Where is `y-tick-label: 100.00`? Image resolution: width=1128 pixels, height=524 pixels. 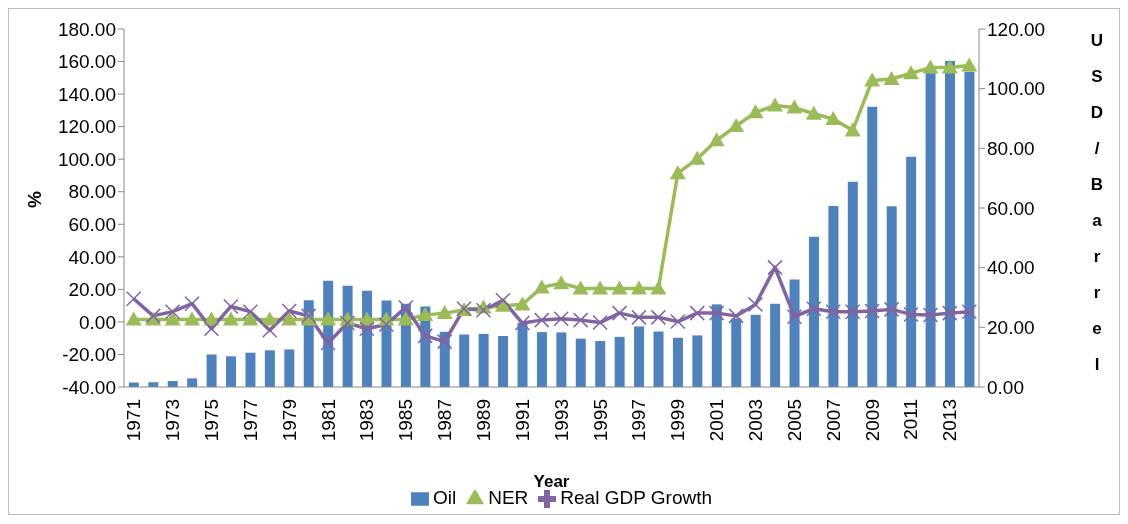 y-tick-label: 100.00 is located at coordinates (86, 159).